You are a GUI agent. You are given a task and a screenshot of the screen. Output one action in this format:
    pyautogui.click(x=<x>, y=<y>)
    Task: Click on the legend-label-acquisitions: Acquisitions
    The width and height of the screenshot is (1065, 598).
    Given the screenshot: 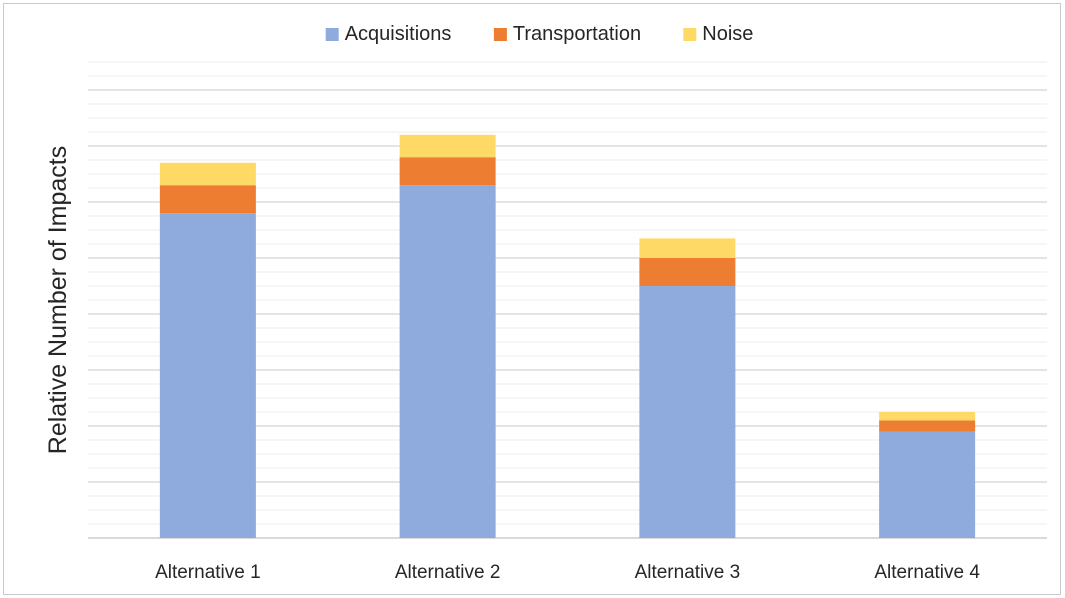 What is the action you would take?
    pyautogui.click(x=398, y=34)
    